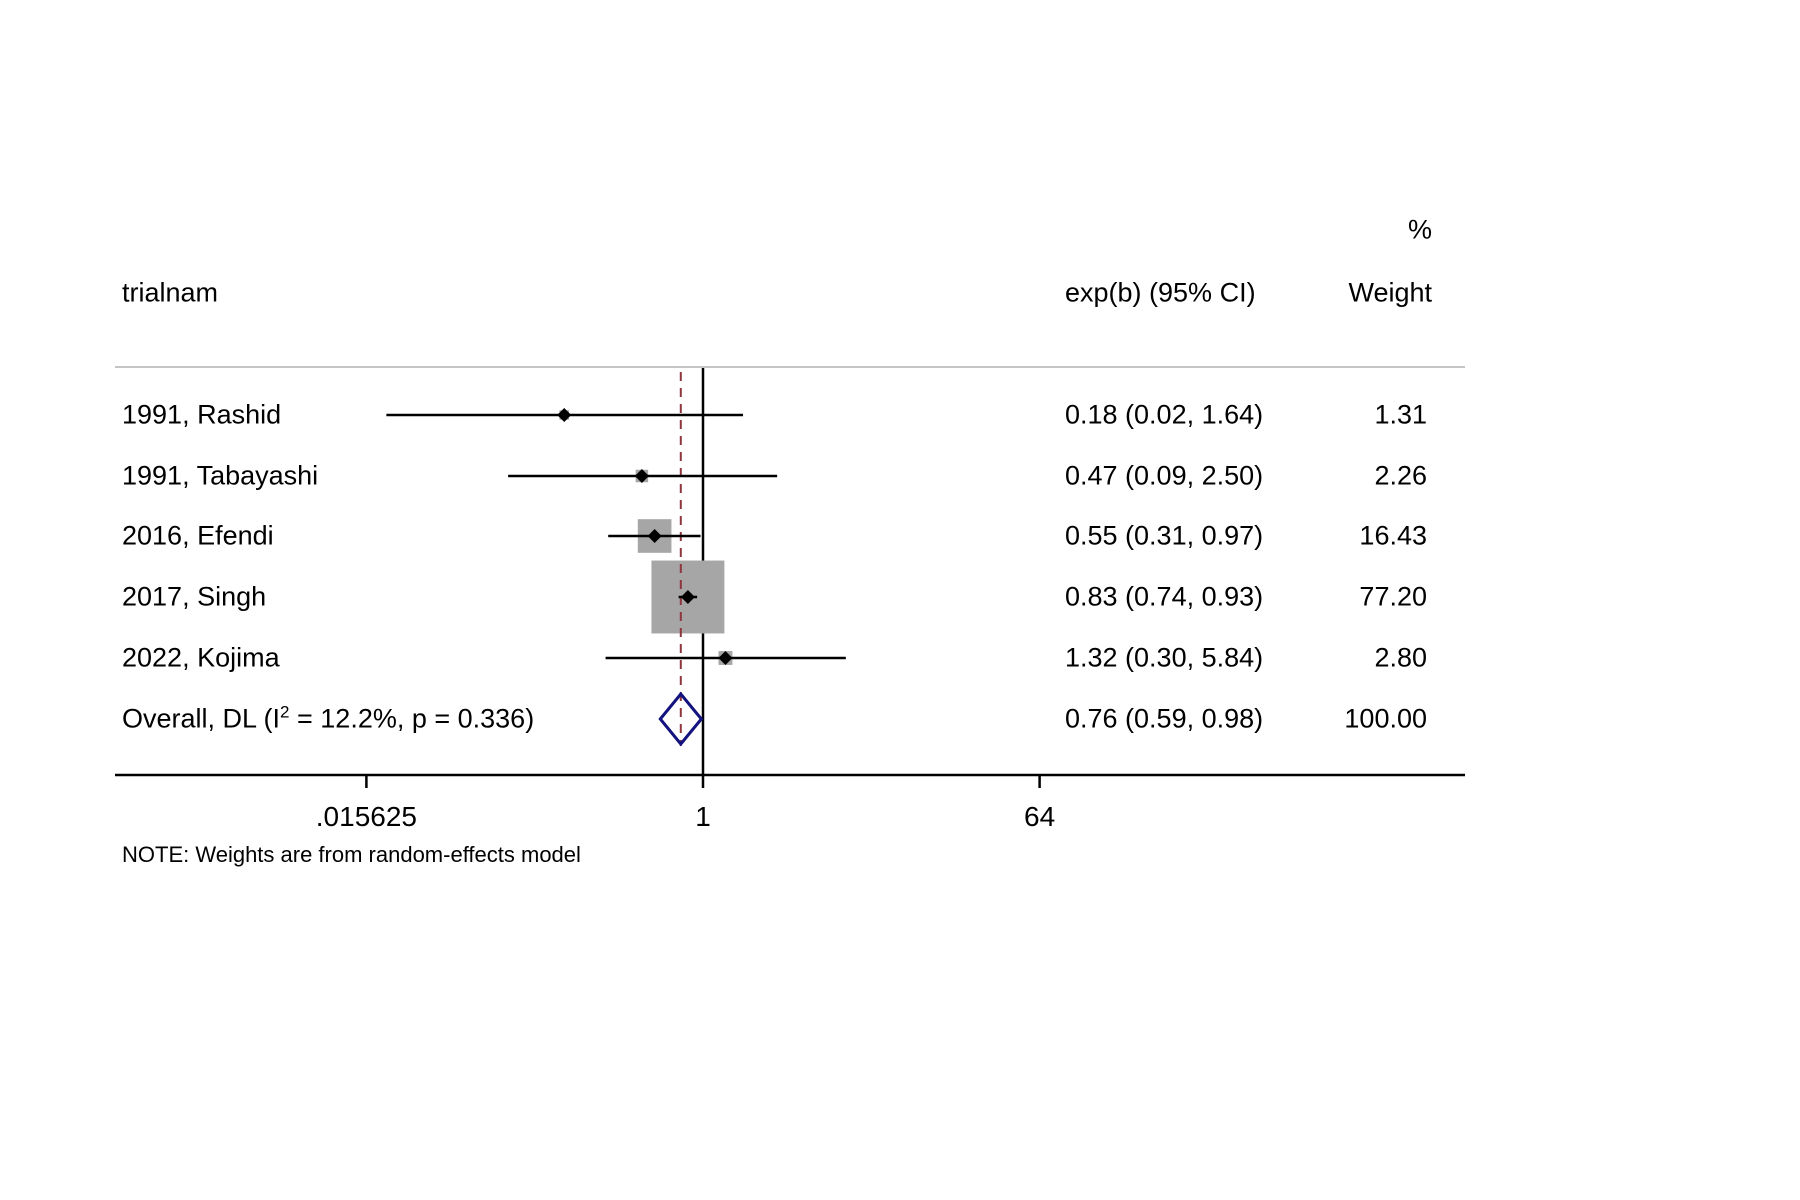 Image resolution: width=1800 pixels, height=1200 pixels. Describe the element at coordinates (1393, 535) in the screenshot. I see `study-weight-text: 16.43` at that location.